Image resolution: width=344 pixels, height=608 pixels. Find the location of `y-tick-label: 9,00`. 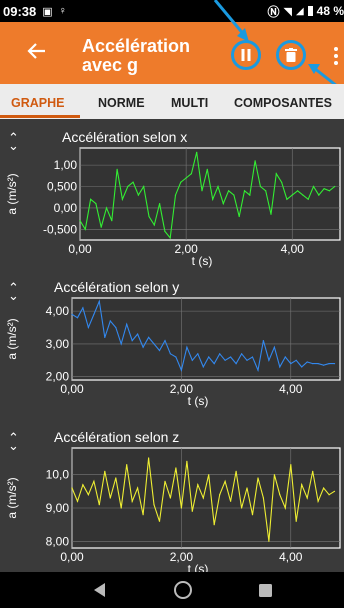

y-tick-label: 9,00 is located at coordinates (58, 508).